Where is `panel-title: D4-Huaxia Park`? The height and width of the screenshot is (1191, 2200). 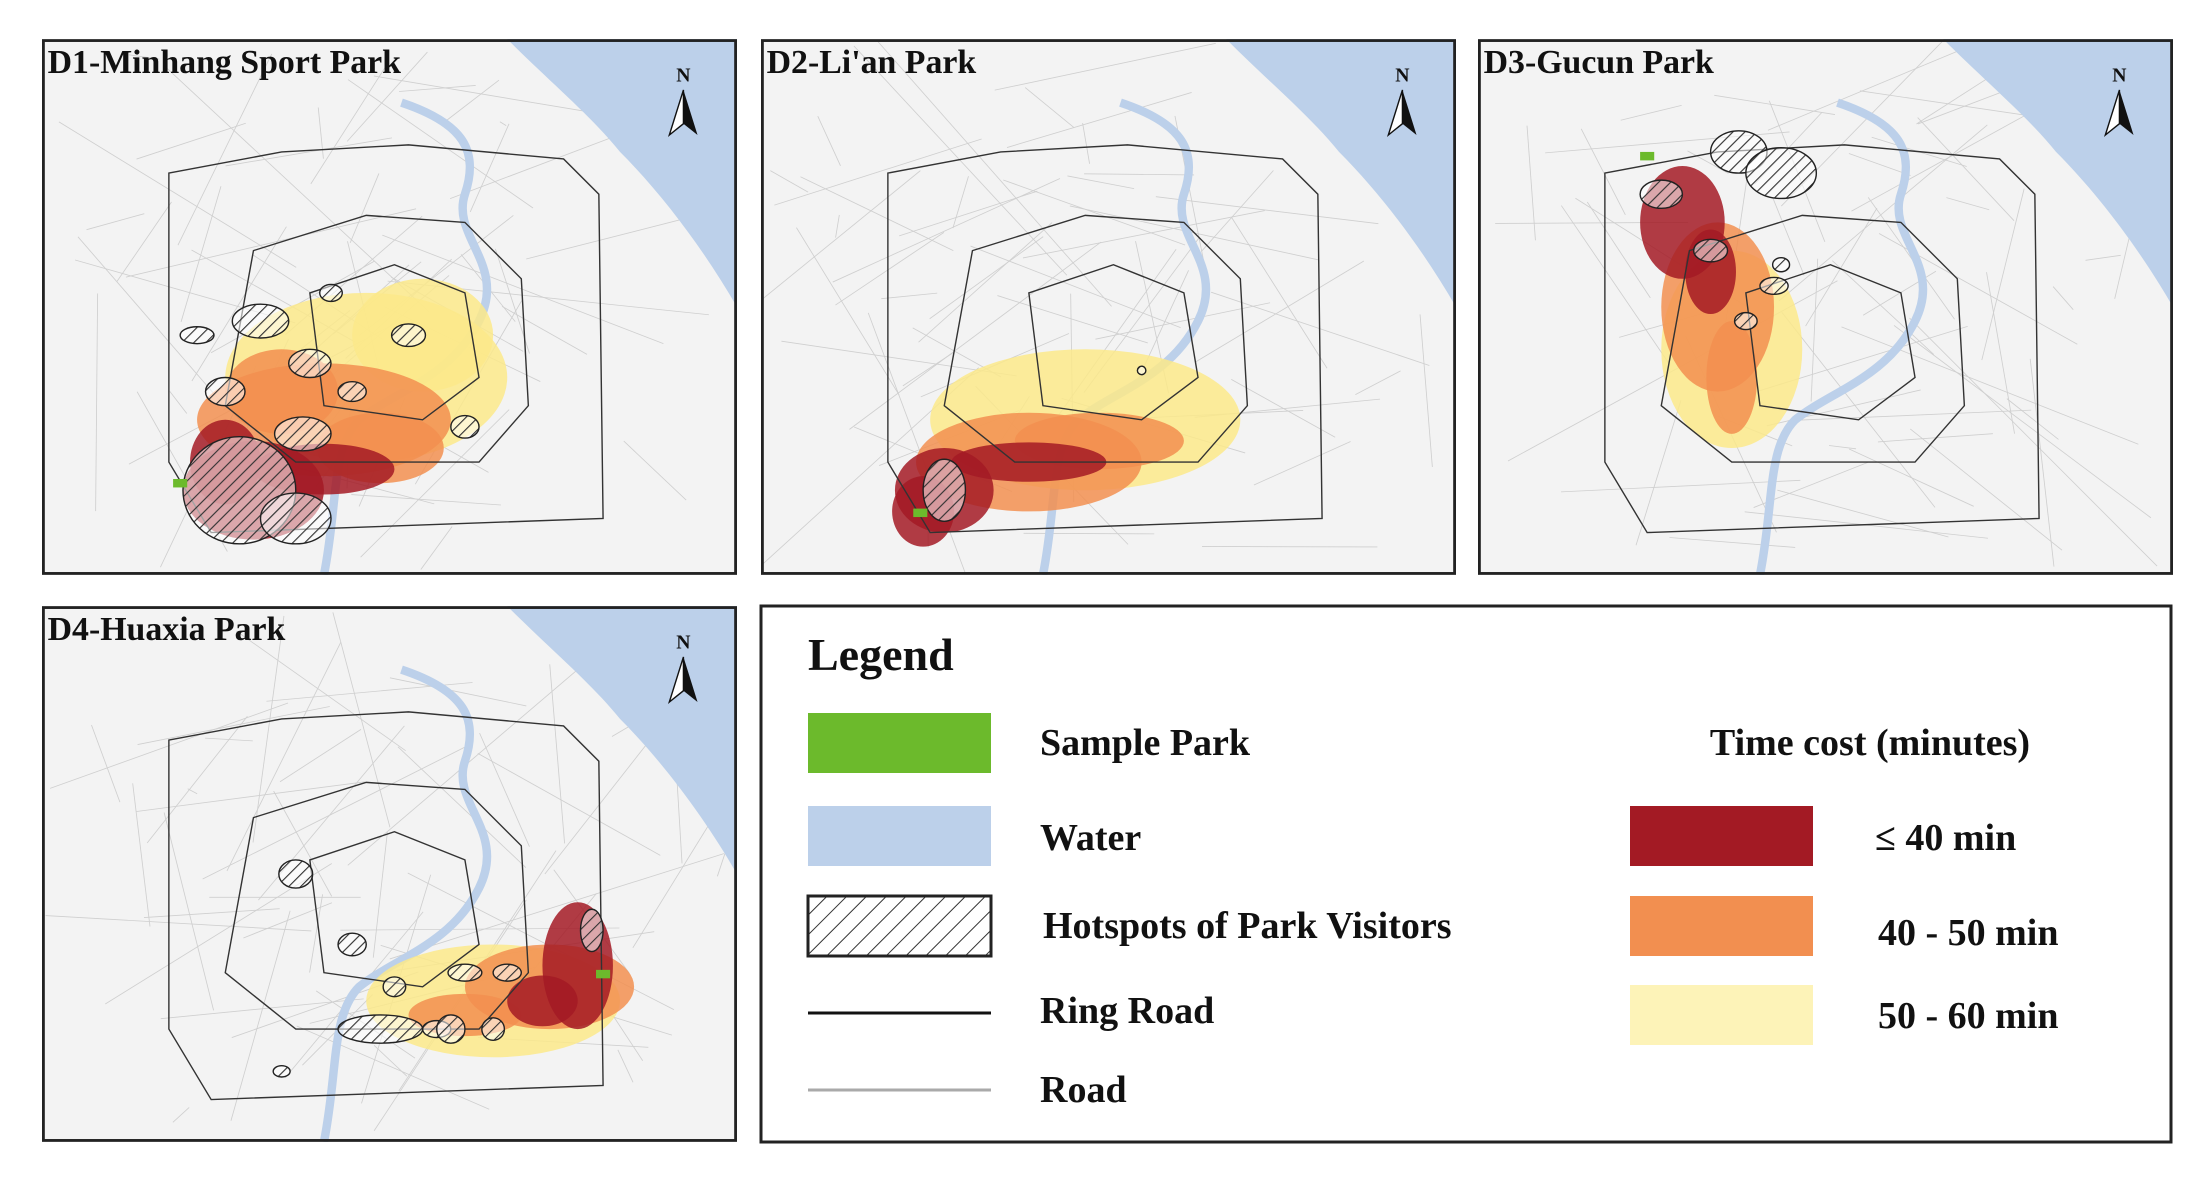
panel-title: D4-Huaxia Park is located at coordinates (167, 629).